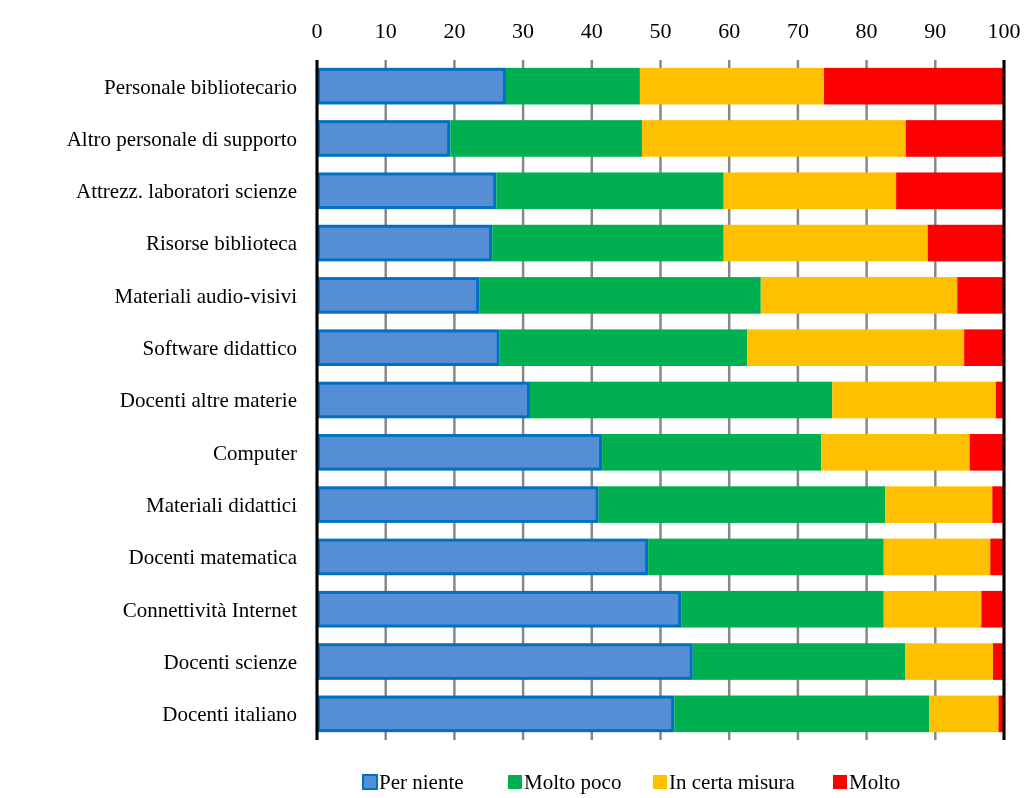 Image resolution: width=1024 pixels, height=798 pixels. What do you see at coordinates (591, 30) in the screenshot?
I see `x-tick-label: 40` at bounding box center [591, 30].